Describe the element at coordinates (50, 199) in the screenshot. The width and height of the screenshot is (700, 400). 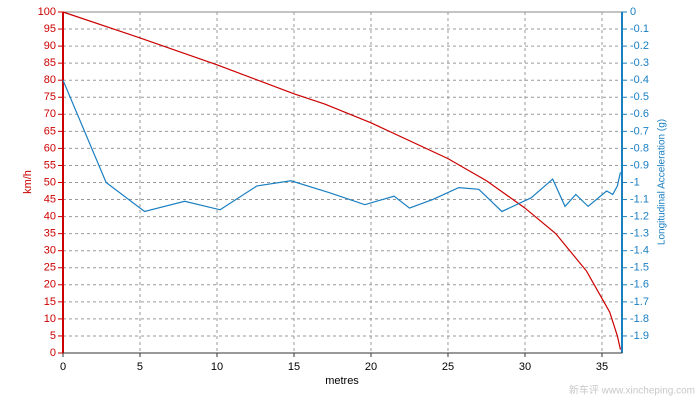
I see `y-tick-label: 45` at that location.